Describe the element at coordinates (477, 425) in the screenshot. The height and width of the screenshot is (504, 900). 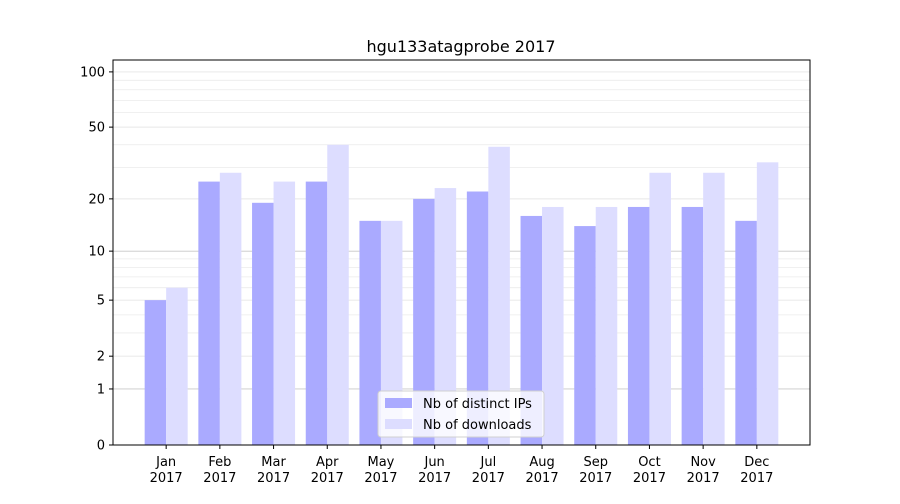
I see `legend-label: Nb of downloads` at that location.